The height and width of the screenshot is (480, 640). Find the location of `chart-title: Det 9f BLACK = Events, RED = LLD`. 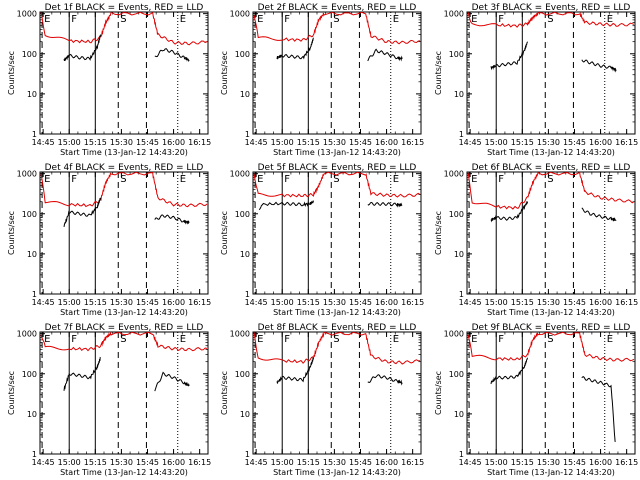

chart-title: Det 9f BLACK = Events, RED = LLD is located at coordinates (551, 328).